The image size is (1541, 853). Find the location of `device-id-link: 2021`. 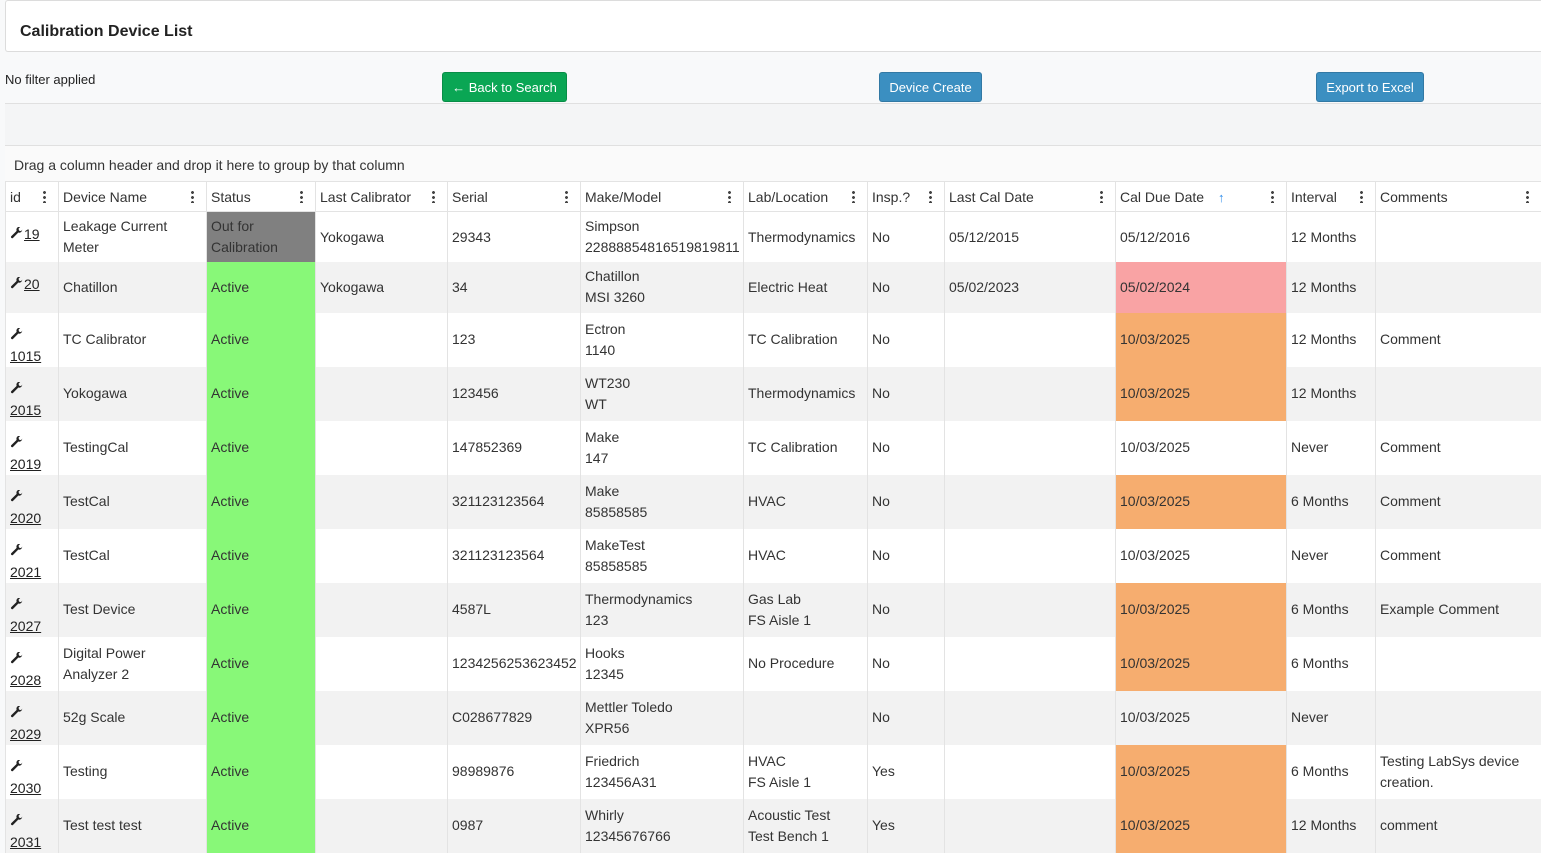

device-id-link: 2021 is located at coordinates (25, 572).